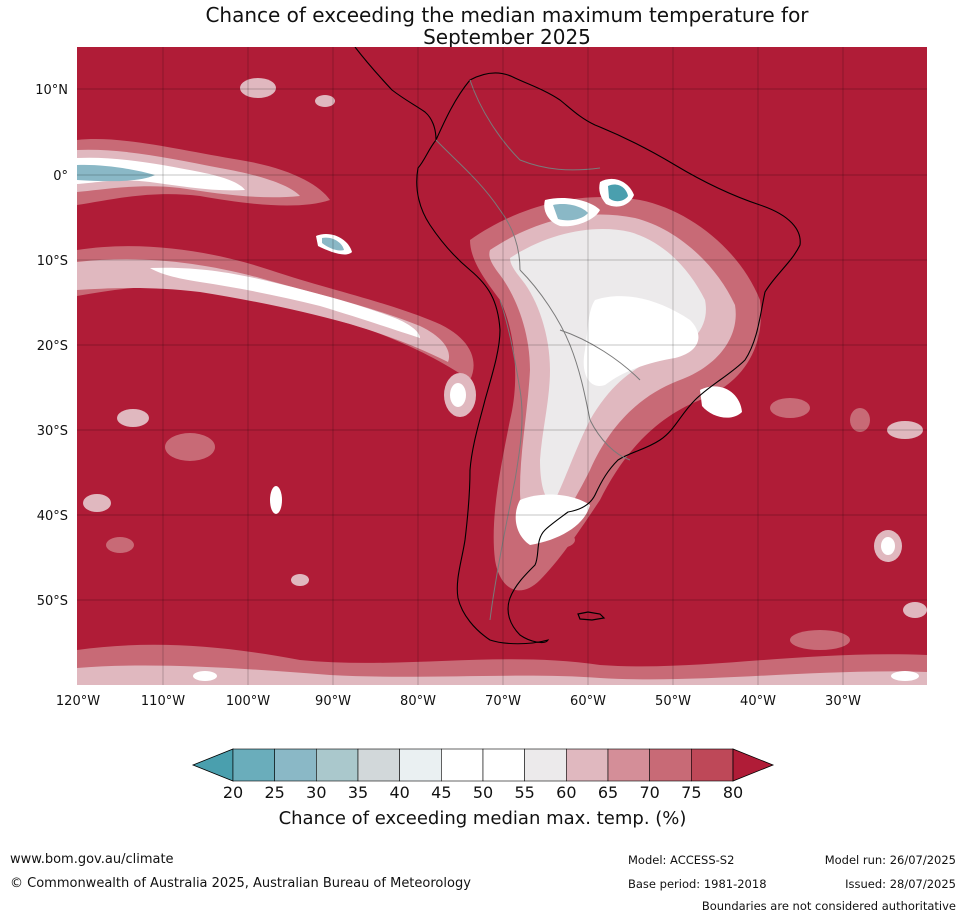 The image size is (965, 919). Describe the element at coordinates (358, 792) in the screenshot. I see `colorbar-tick-label: 35` at that location.